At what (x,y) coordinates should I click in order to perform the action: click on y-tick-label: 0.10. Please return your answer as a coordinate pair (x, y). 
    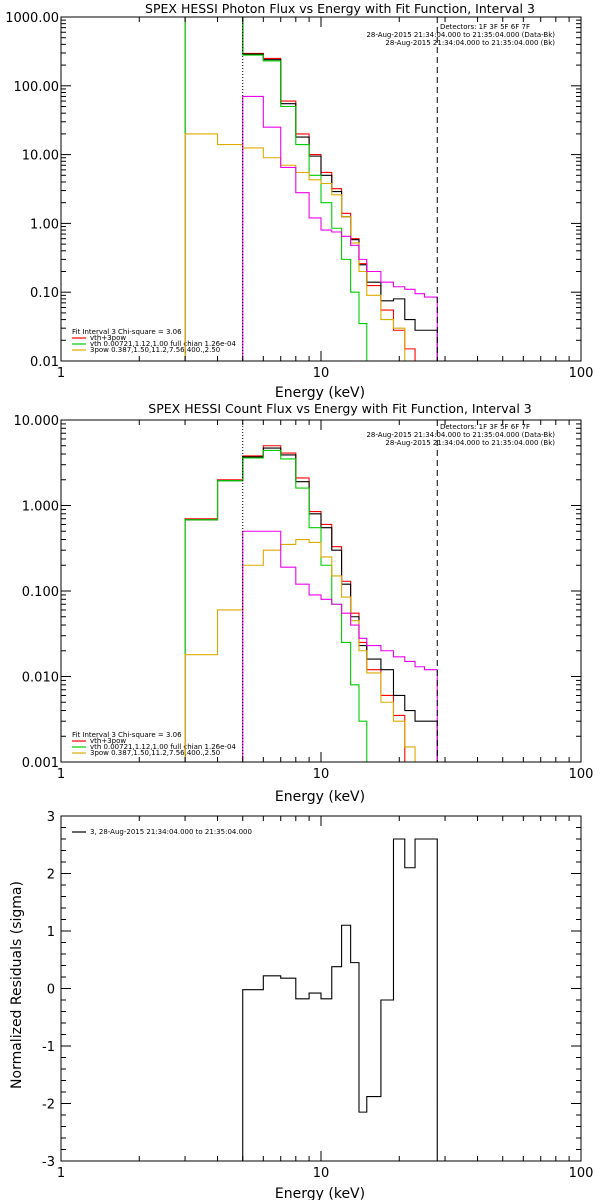
    Looking at the image, I should click on (44, 293).